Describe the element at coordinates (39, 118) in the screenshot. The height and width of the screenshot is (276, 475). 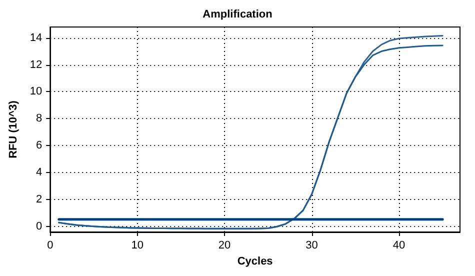
I see `y-tick-label: 8` at that location.